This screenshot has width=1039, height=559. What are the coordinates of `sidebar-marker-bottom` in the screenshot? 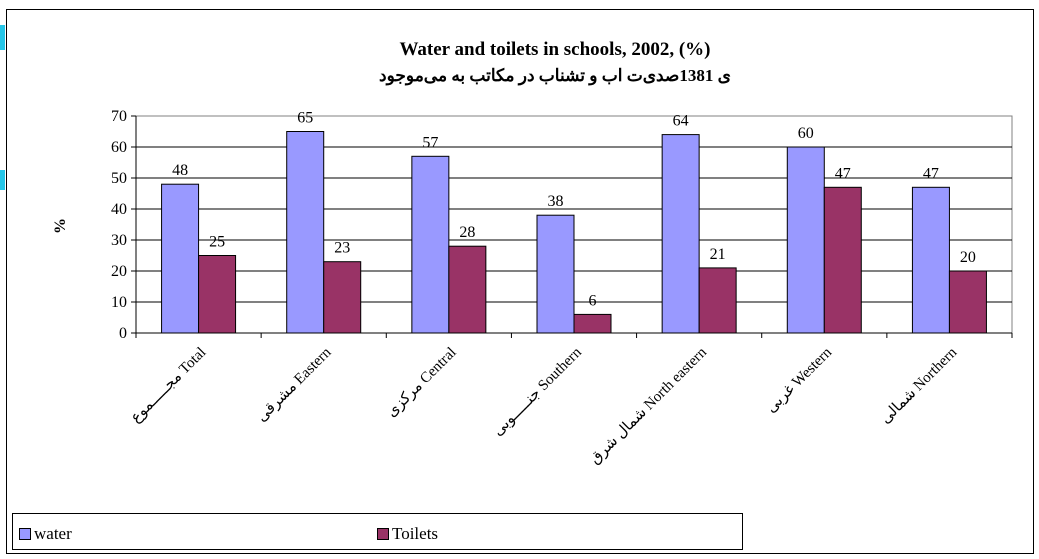 It's located at (2, 180).